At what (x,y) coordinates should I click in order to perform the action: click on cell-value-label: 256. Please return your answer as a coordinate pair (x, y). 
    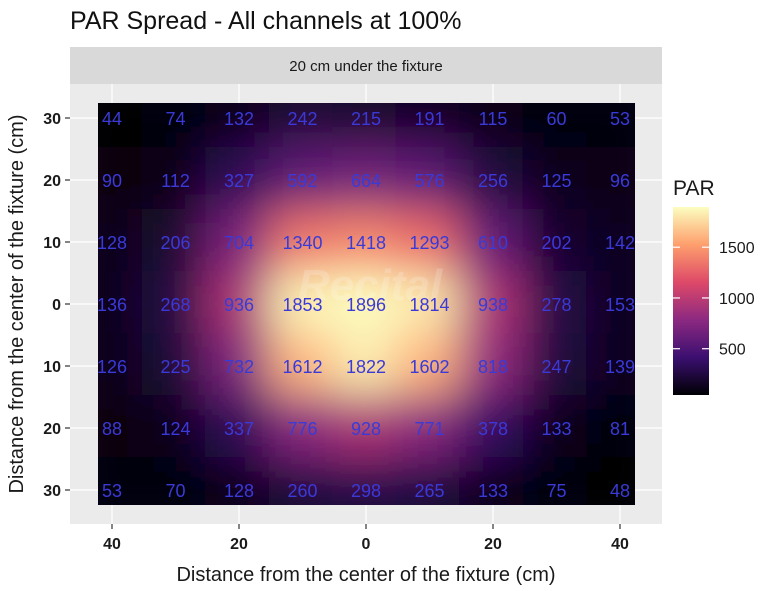
    Looking at the image, I should click on (493, 181).